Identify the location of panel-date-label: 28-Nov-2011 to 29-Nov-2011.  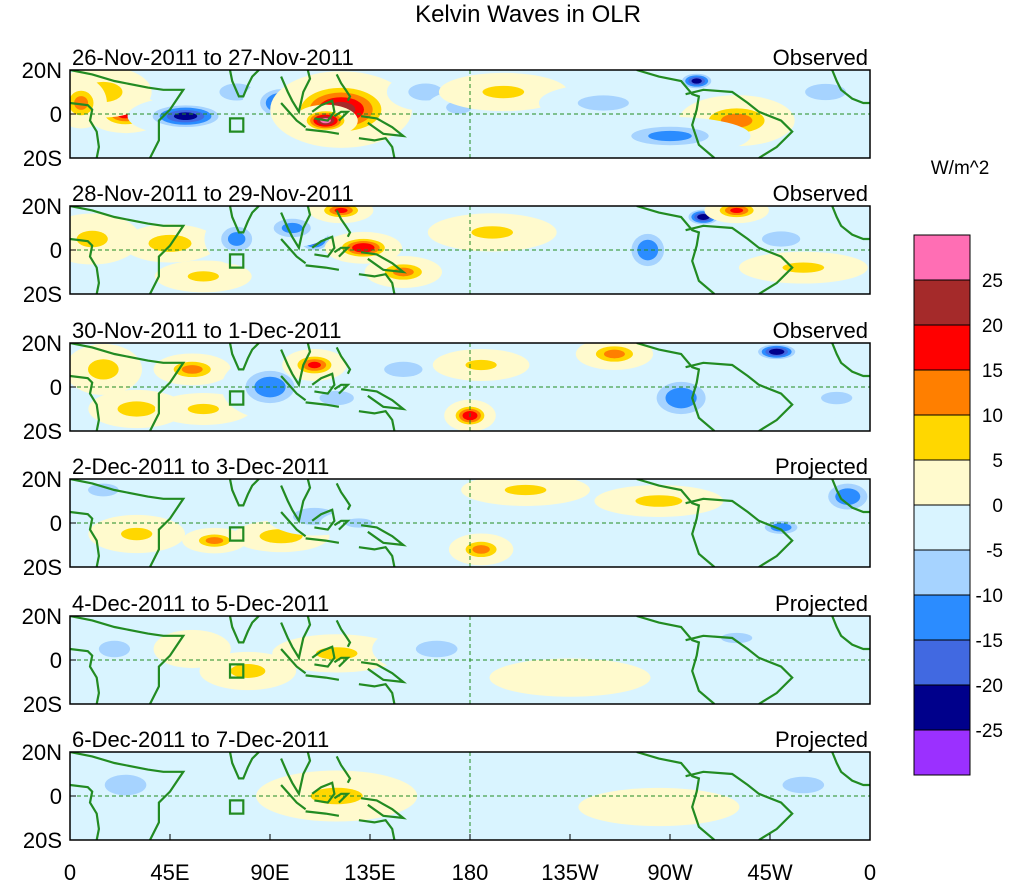
(213, 193).